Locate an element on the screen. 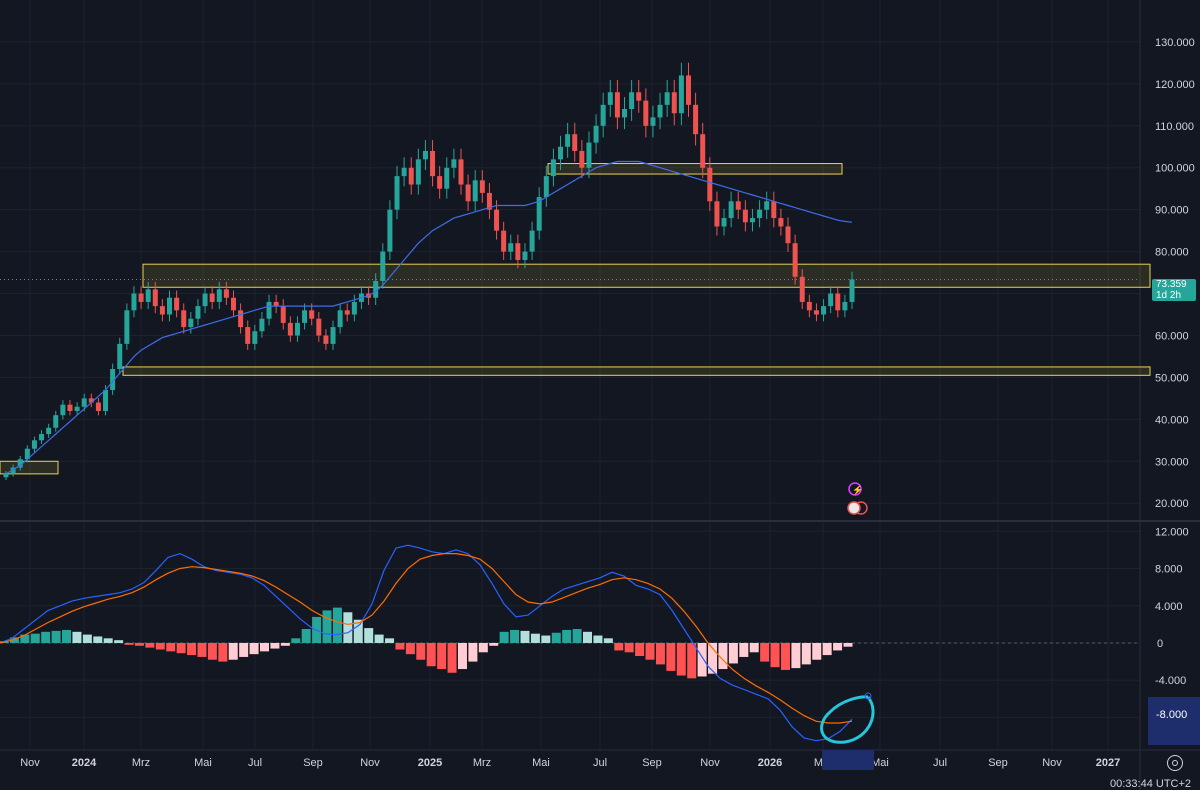 Image resolution: width=1200 pixels, height=790 pixels. support-resistance-zone is located at coordinates (695, 169).